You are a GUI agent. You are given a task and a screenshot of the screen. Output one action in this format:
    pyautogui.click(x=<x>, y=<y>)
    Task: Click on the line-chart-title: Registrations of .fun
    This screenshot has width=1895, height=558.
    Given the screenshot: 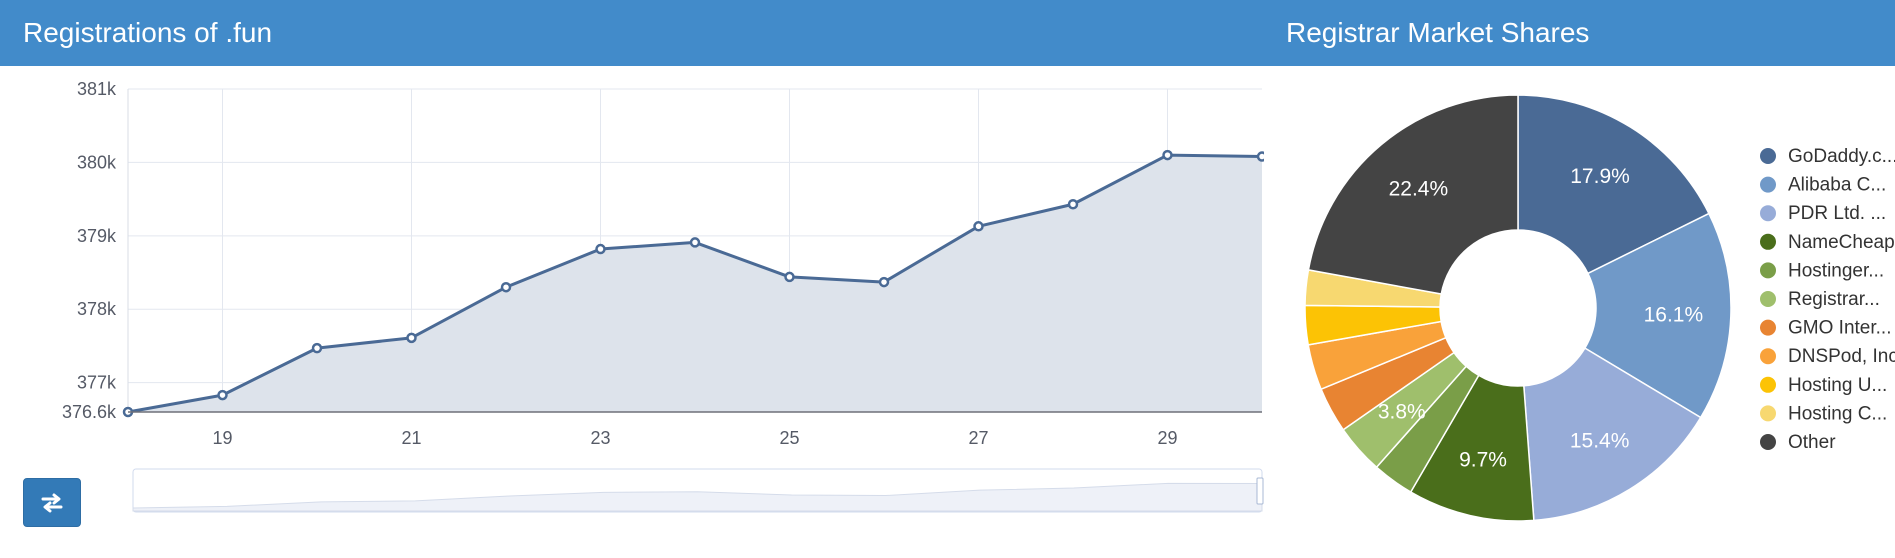 What is the action you would take?
    pyautogui.click(x=632, y=33)
    